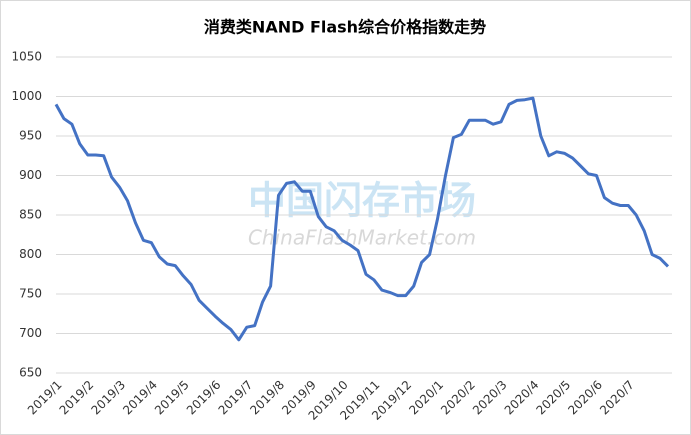  I want to click on y-tick-label: 1050, so click(26, 57).